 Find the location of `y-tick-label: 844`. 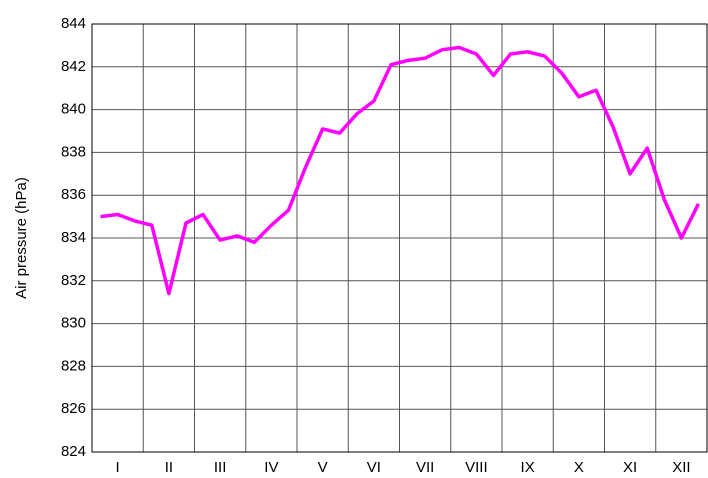

y-tick-label: 844 is located at coordinates (73, 23).